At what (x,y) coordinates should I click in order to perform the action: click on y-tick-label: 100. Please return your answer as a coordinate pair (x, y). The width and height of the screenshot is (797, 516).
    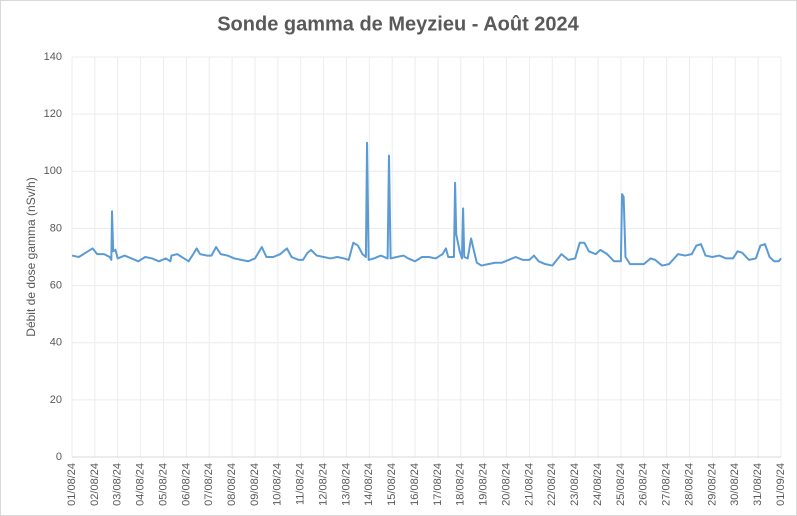
    Looking at the image, I should click on (53, 171).